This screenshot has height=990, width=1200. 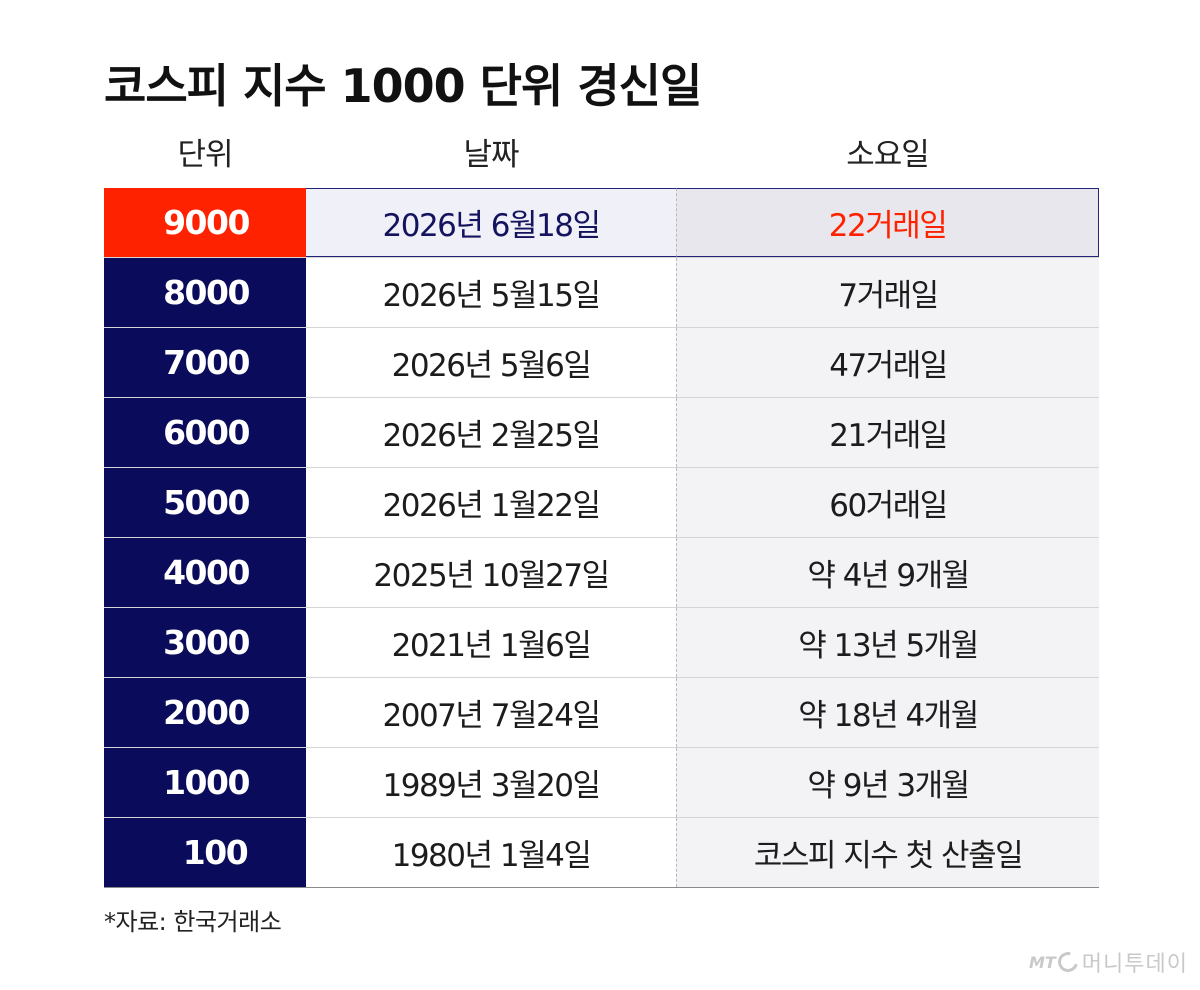 I want to click on table-row: 3000 2021년 1월6일 약 13년 5개월, so click(x=601, y=642).